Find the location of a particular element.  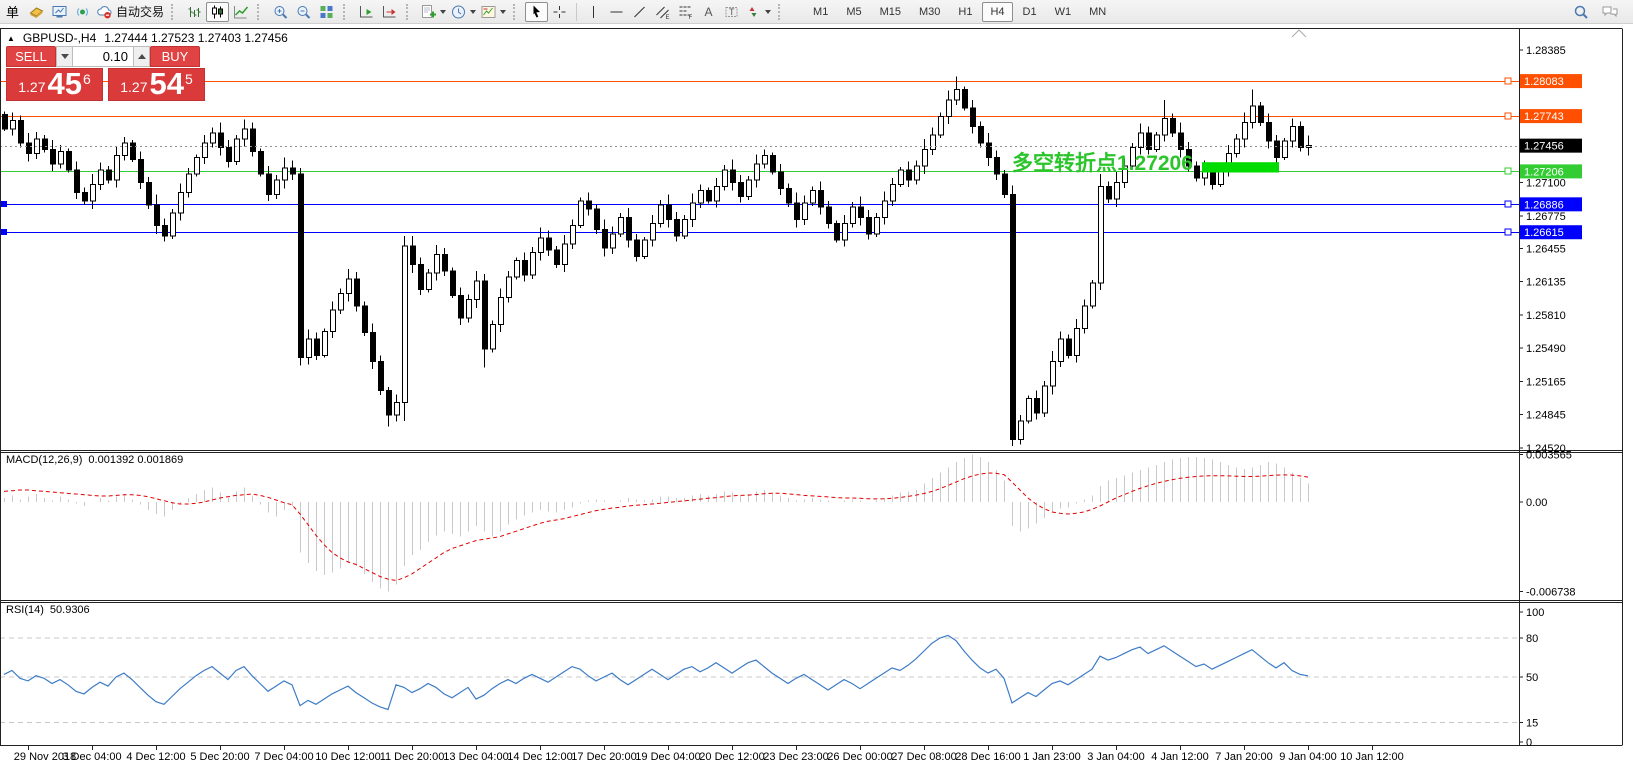

cursor-tool-button is located at coordinates (537, 11).